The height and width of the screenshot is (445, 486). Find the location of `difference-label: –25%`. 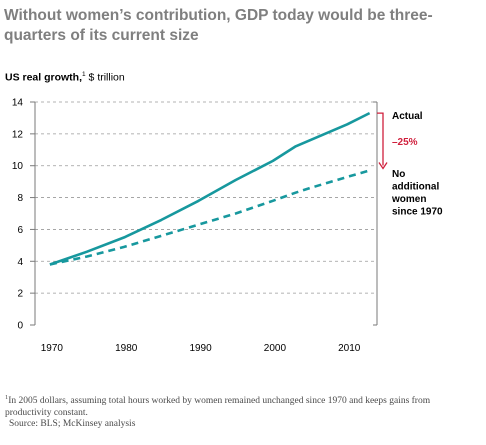

difference-label: –25% is located at coordinates (405, 142).